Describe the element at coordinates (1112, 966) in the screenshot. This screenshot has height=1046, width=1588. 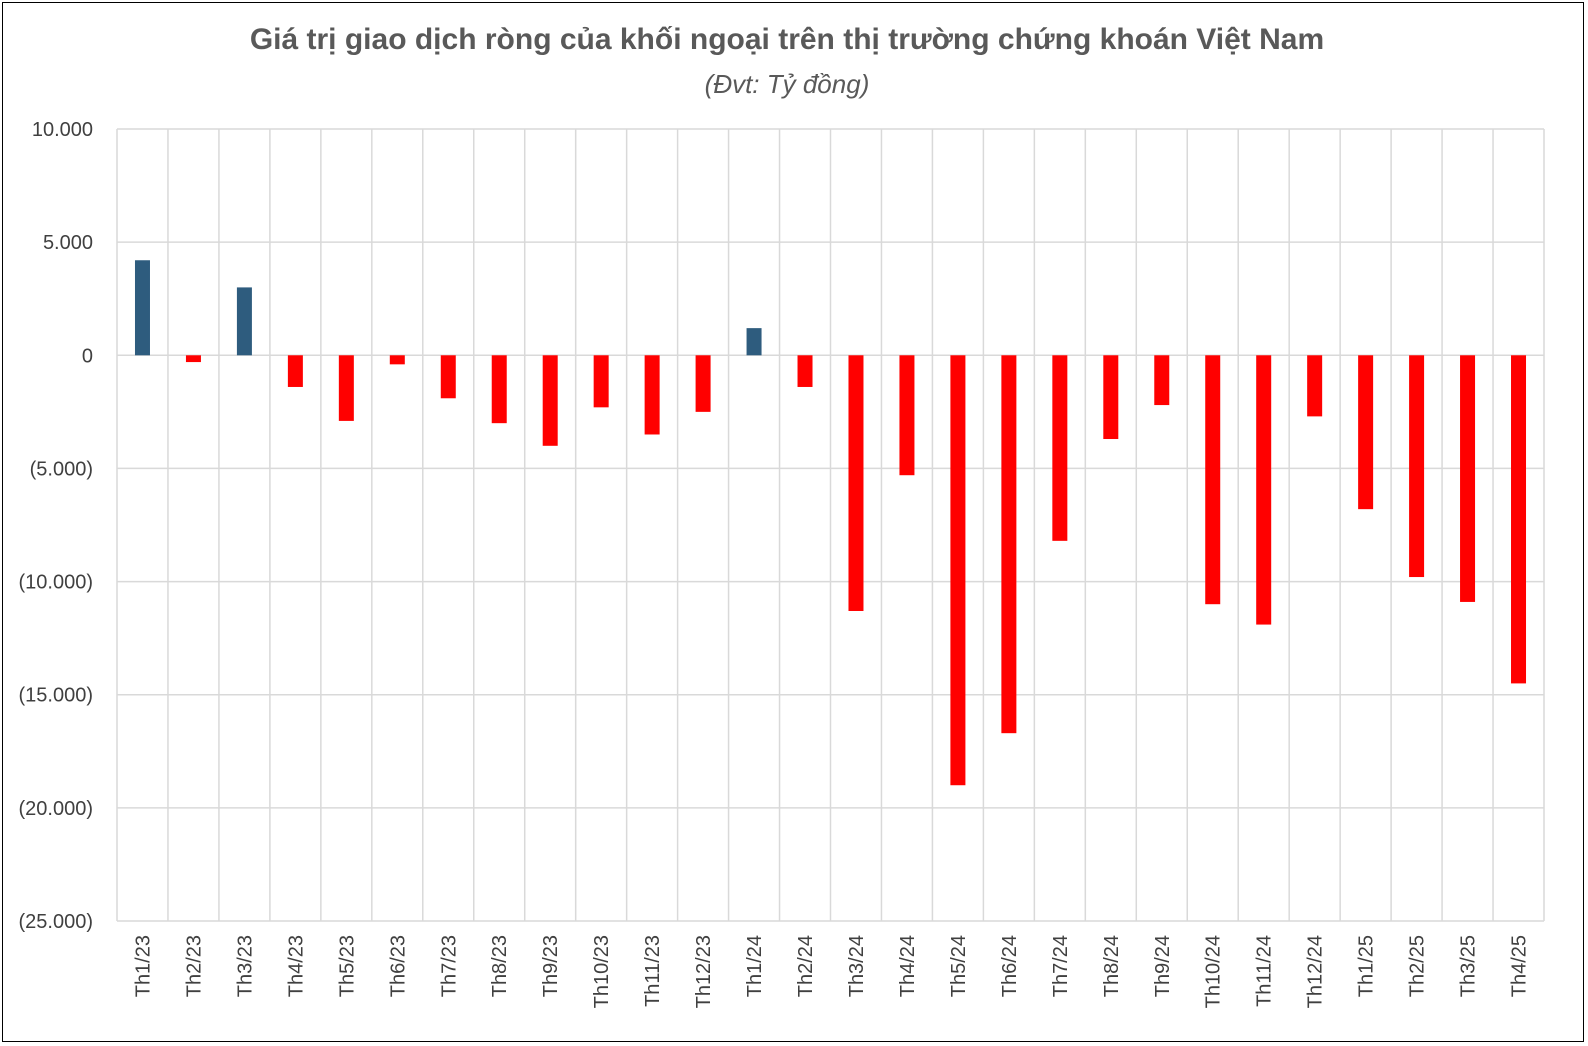
I see `x-tick-label: Th8/24` at that location.